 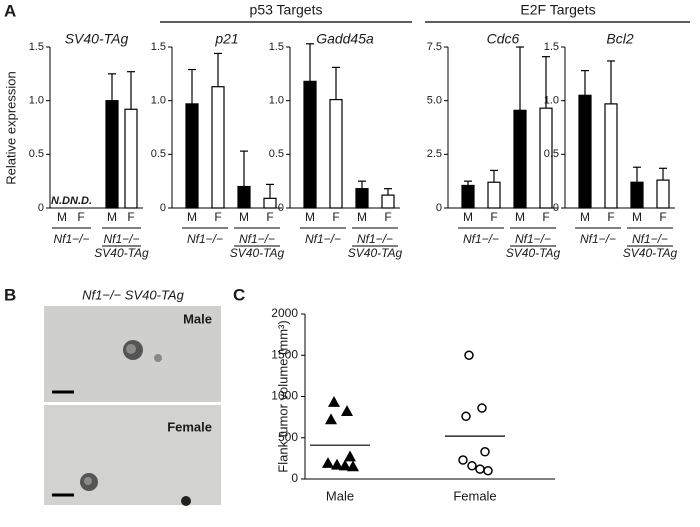 I want to click on chart-title: SV40-TAg, so click(x=97, y=39).